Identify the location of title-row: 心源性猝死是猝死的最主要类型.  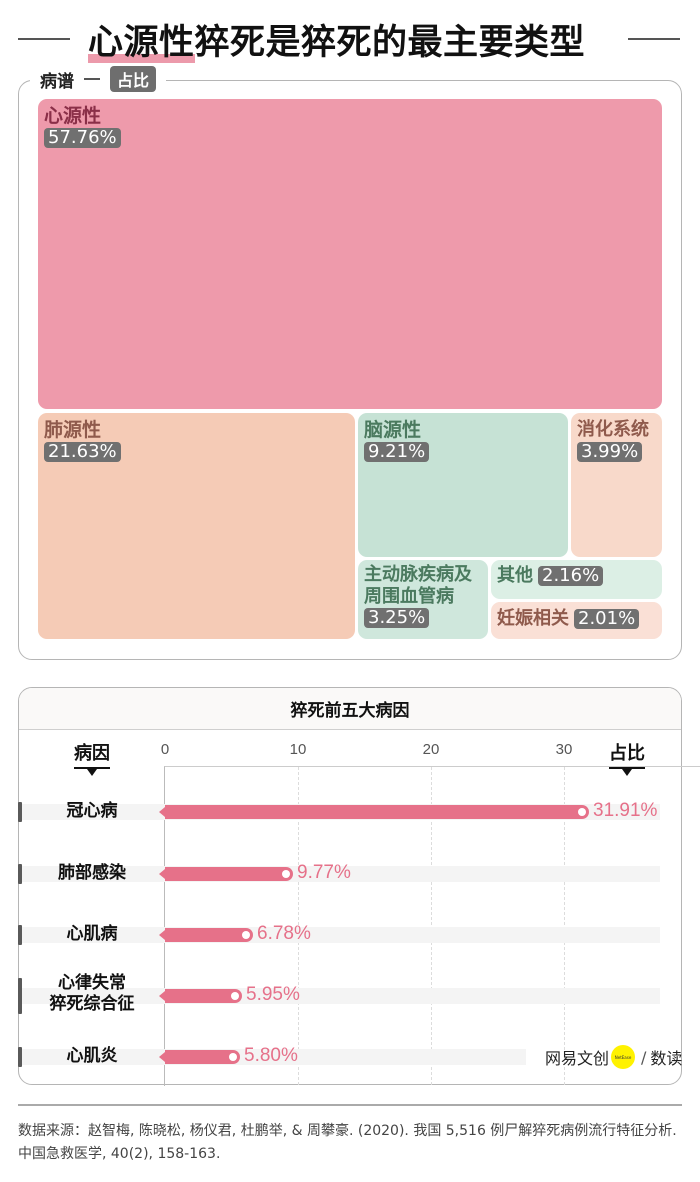
(350, 38).